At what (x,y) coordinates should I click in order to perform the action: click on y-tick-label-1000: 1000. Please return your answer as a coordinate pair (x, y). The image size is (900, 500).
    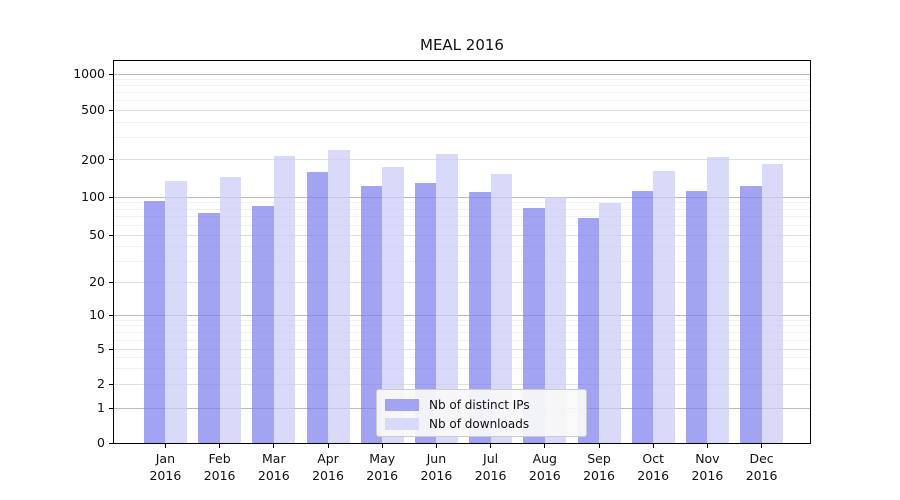
    Looking at the image, I should click on (89, 73).